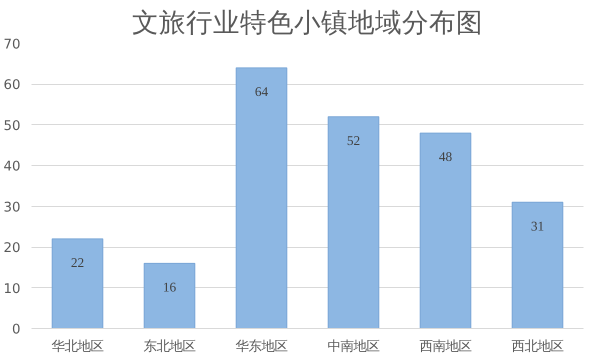 This screenshot has width=597, height=359. What do you see at coordinates (12, 126) in the screenshot?
I see `y-tick-label: 50` at bounding box center [12, 126].